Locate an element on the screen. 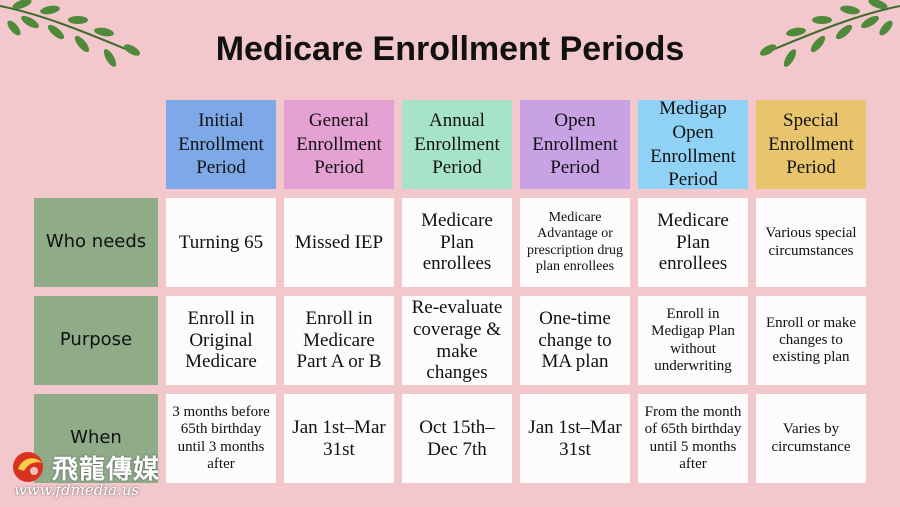  column-header-open: Open Enrollment Period is located at coordinates (575, 144).